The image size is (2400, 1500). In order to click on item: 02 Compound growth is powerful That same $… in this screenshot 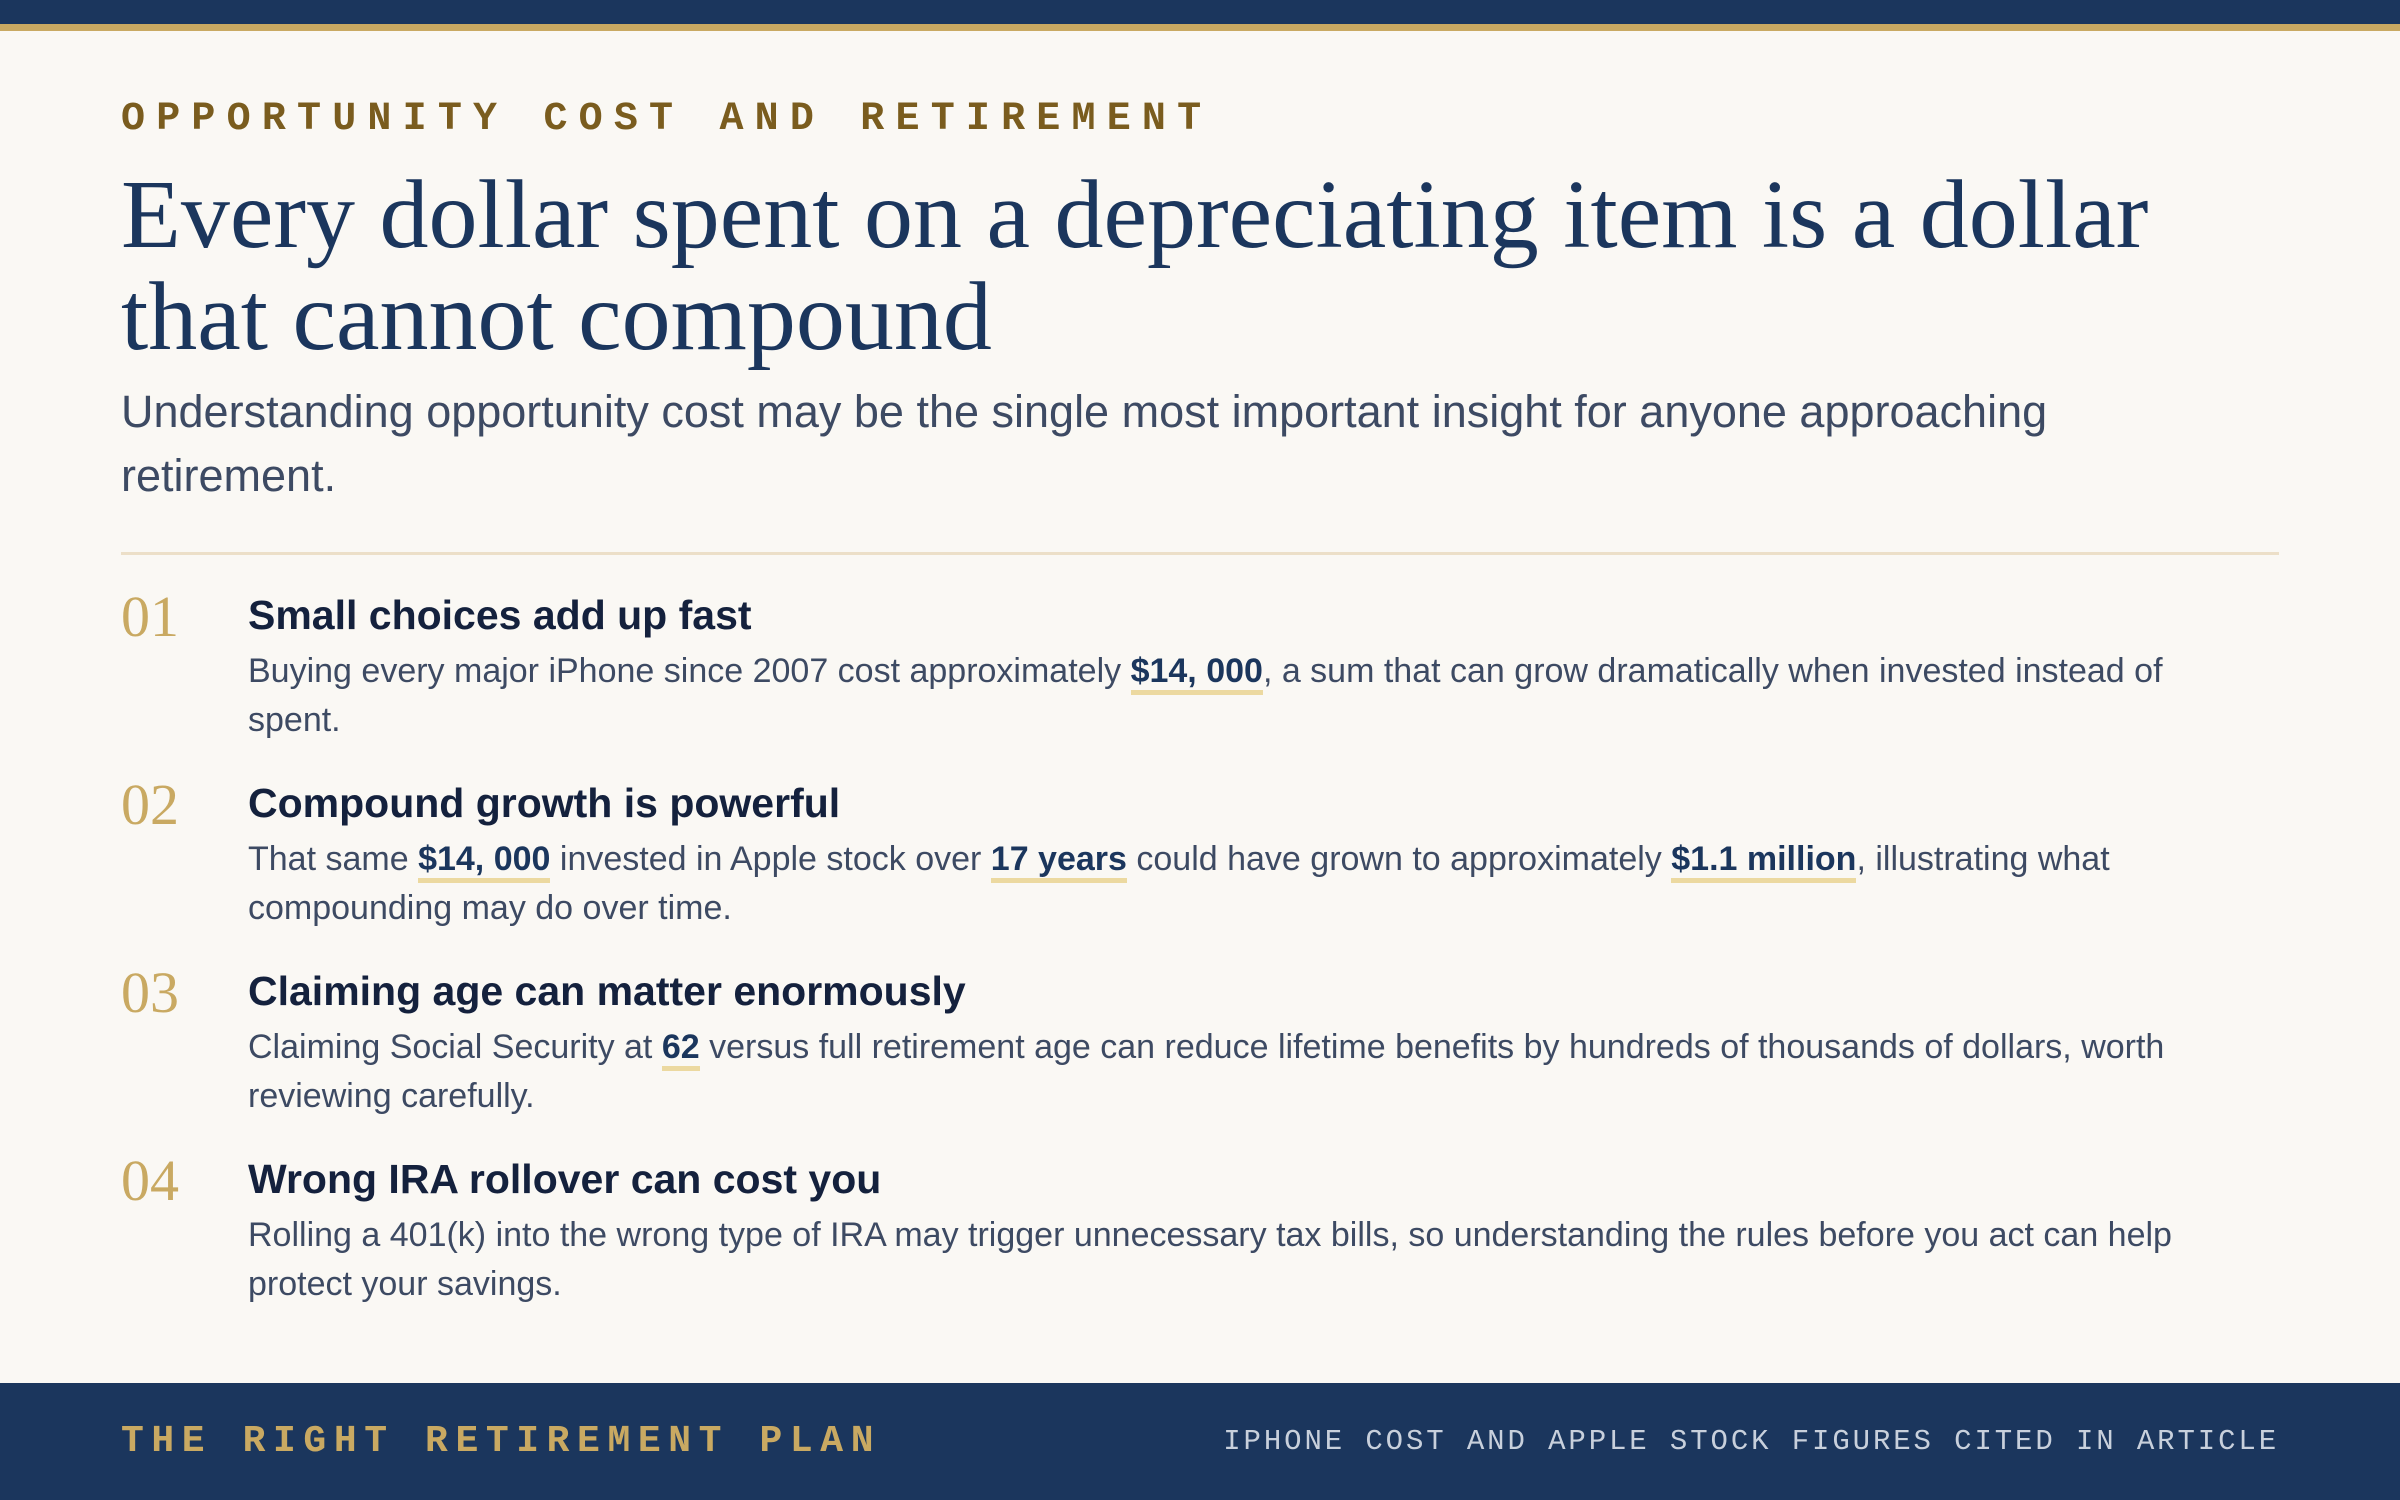, I will do `click(1200, 867)`.